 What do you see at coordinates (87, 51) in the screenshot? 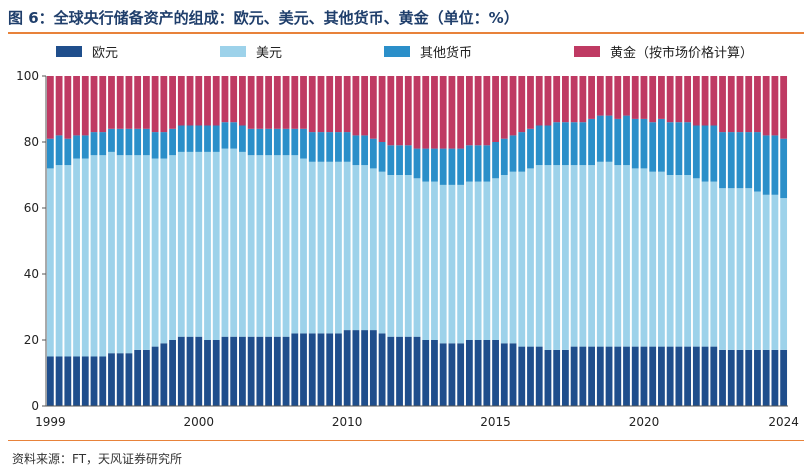
I see `legend-item-euro: 欧元` at bounding box center [87, 51].